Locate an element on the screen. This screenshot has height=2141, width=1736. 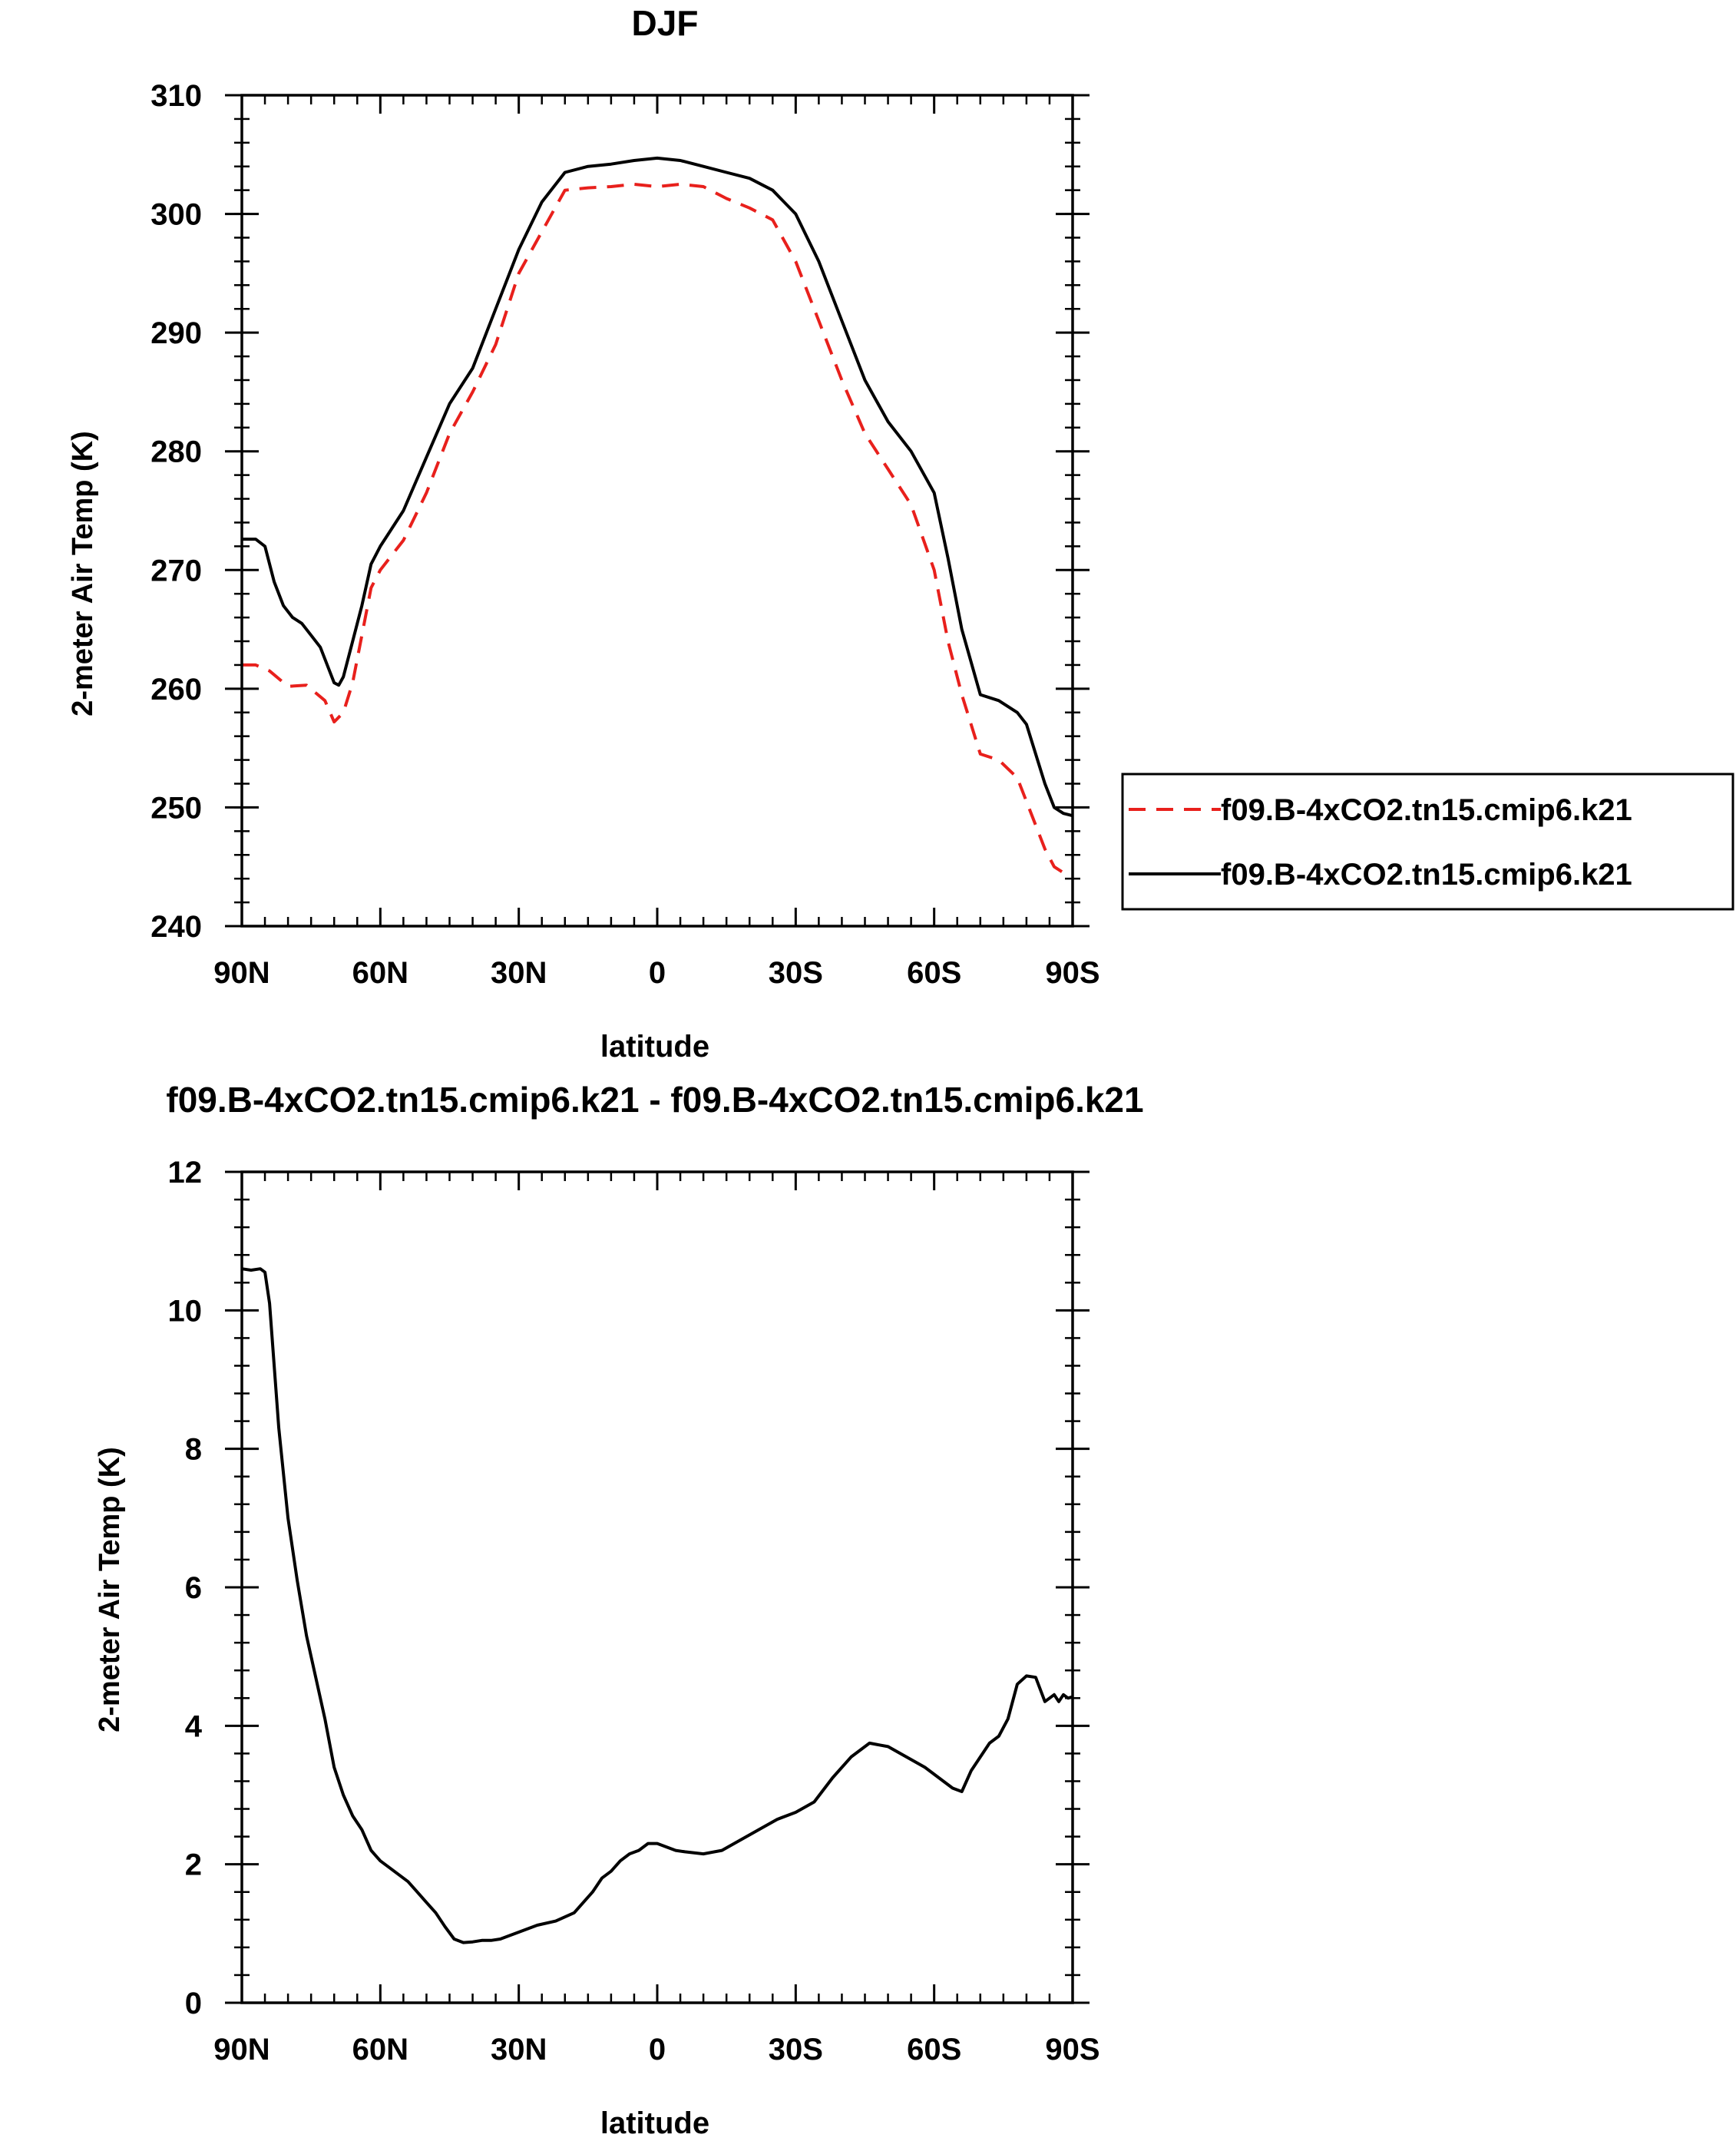
y-tick-label: 290 is located at coordinates (176, 333).